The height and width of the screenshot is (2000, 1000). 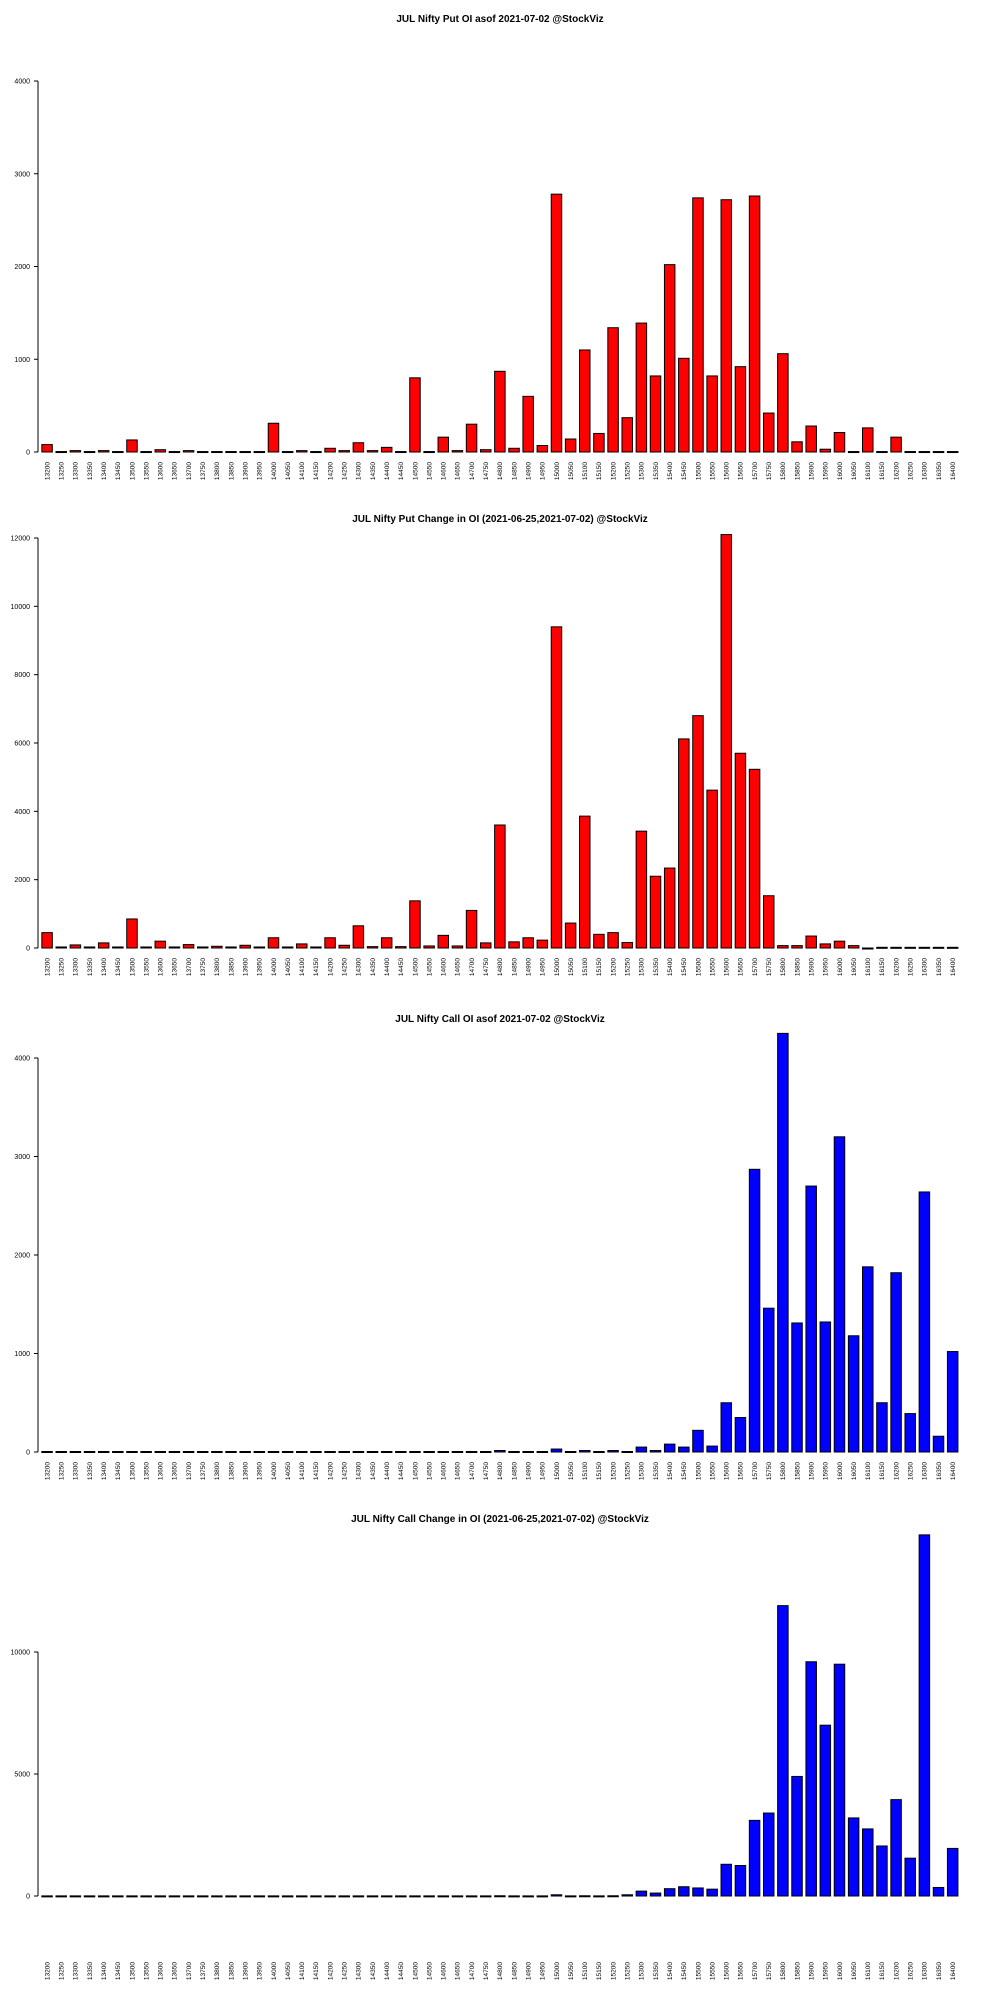 I want to click on x-tick-label: 14900, so click(x=528, y=471).